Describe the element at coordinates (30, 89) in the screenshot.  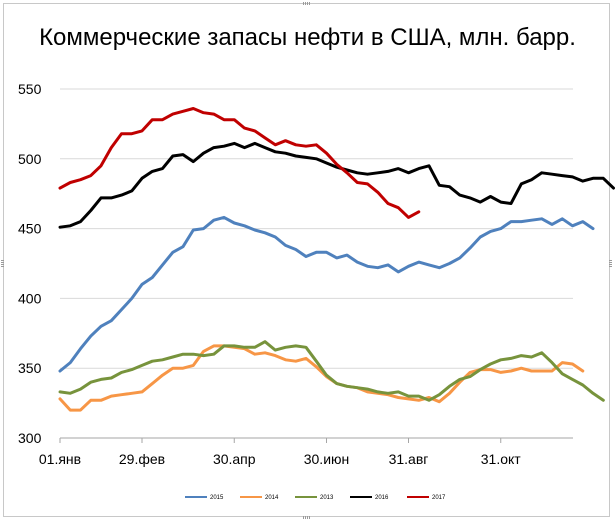
I see `y-tick-label: 550` at that location.